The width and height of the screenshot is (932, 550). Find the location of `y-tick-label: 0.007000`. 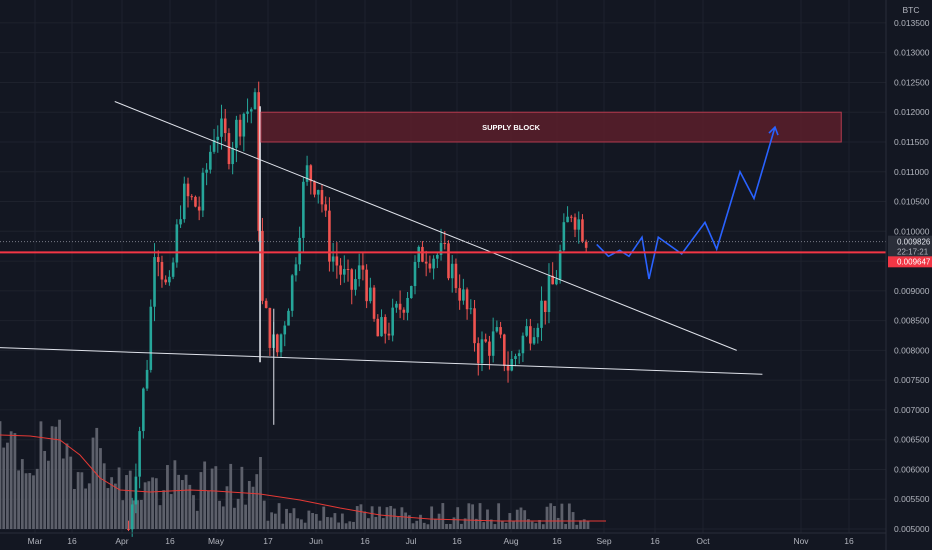

y-tick-label: 0.007000 is located at coordinates (912, 410).